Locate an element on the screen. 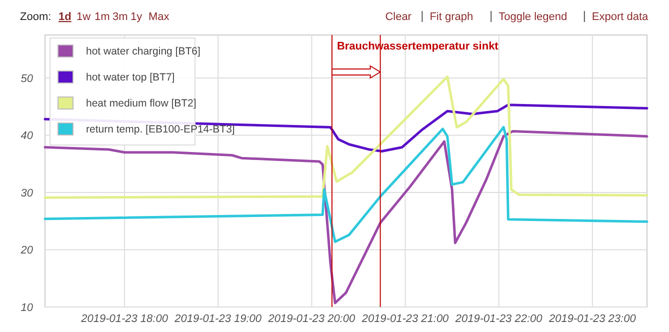  y-tick-label: 50 is located at coordinates (27, 78).